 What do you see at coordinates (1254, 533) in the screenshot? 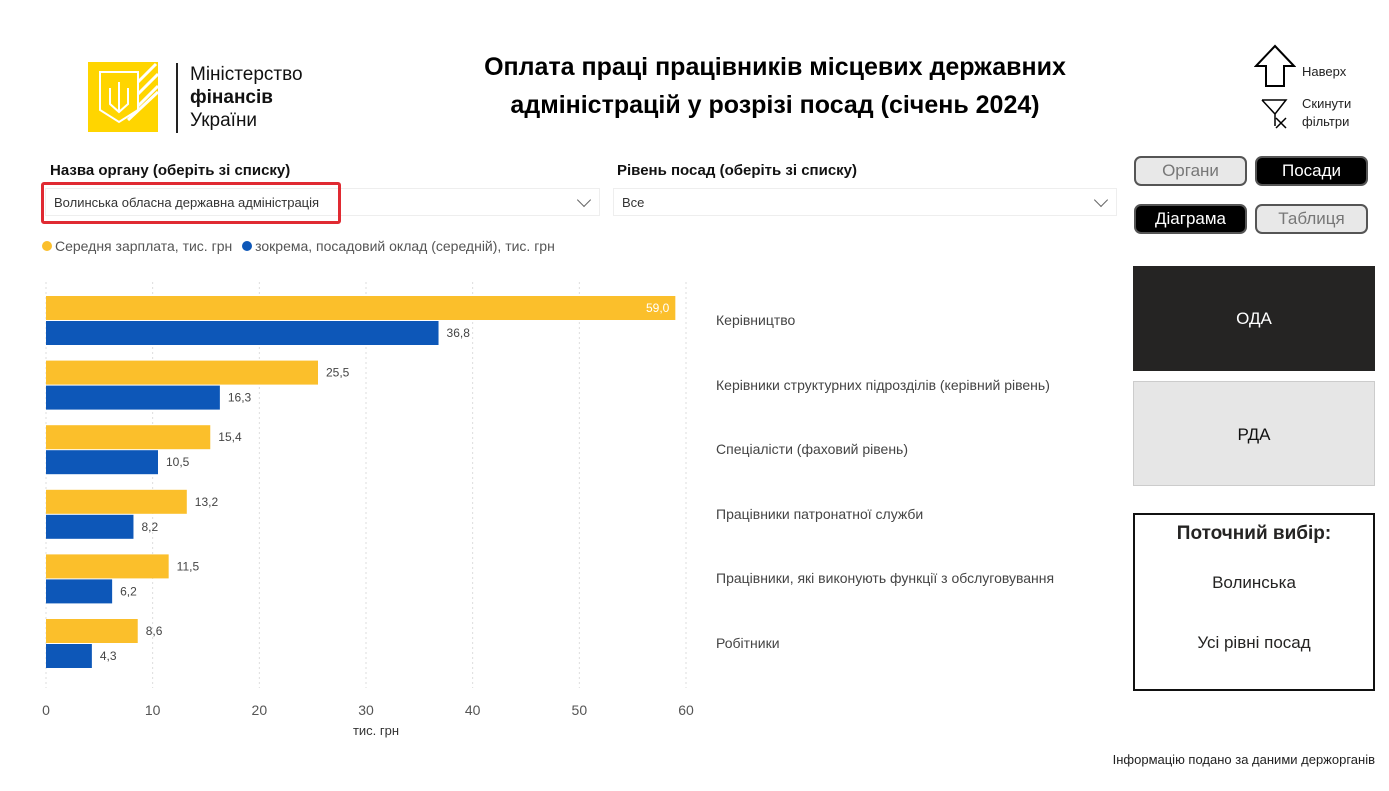
I see `selection-title: Поточний вибір:` at bounding box center [1254, 533].